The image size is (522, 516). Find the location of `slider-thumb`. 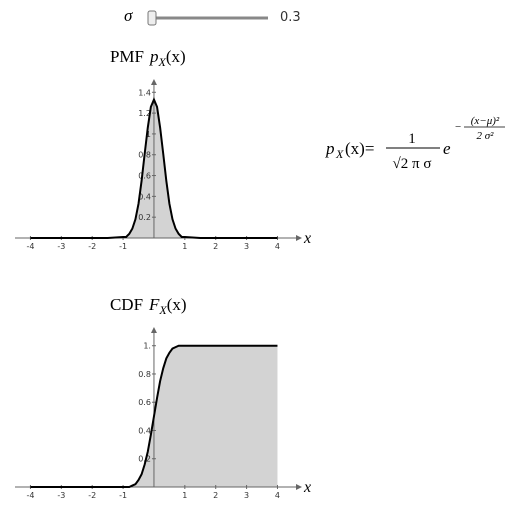

slider-thumb is located at coordinates (152, 18).